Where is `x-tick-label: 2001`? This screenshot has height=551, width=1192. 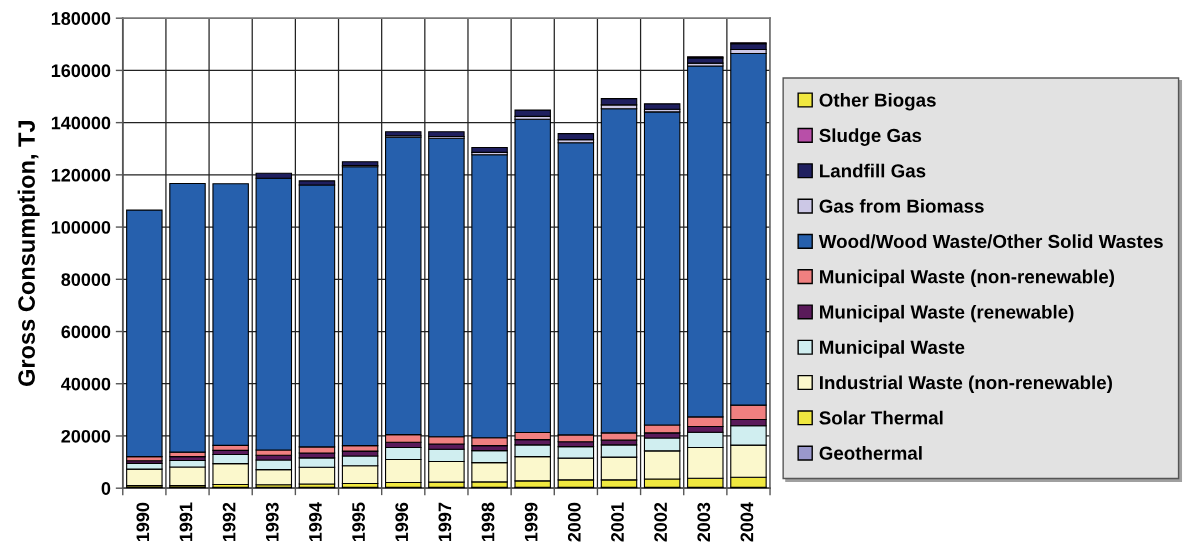
x-tick-label: 2001 is located at coordinates (617, 522).